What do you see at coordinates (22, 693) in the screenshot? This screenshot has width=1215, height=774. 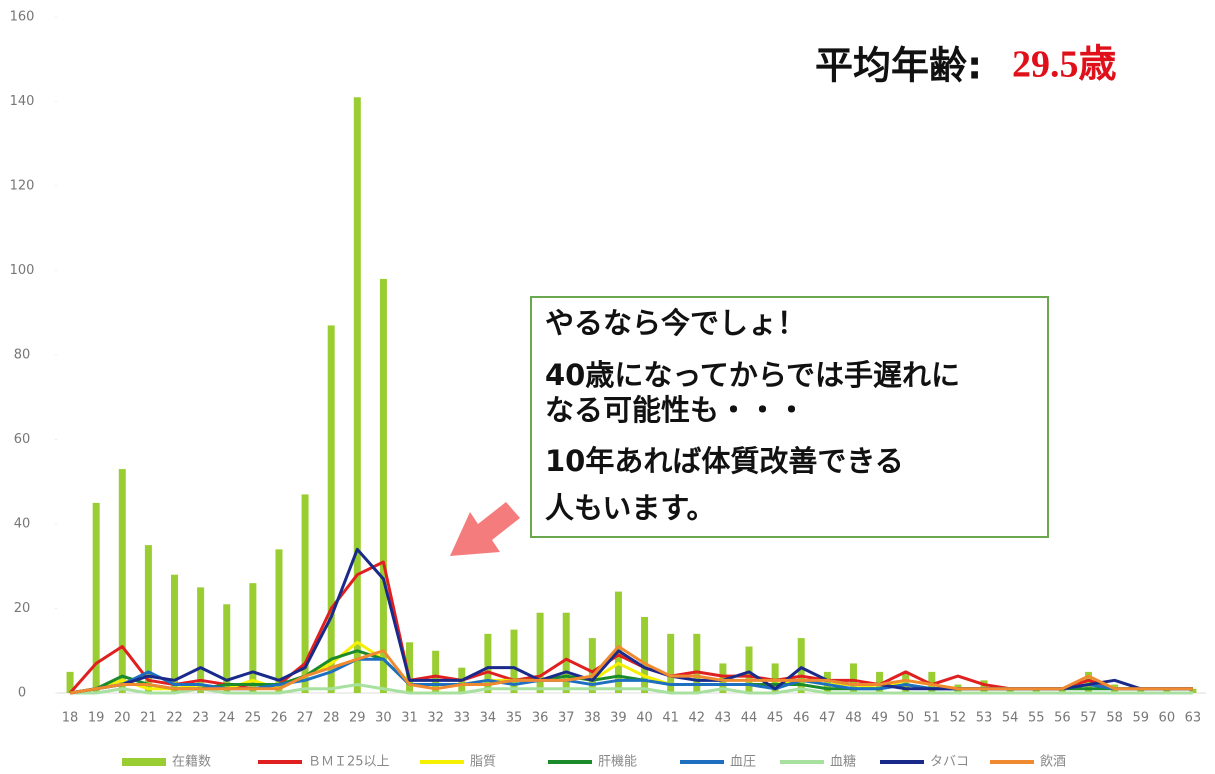 I see `y-tick-label: 0` at bounding box center [22, 693].